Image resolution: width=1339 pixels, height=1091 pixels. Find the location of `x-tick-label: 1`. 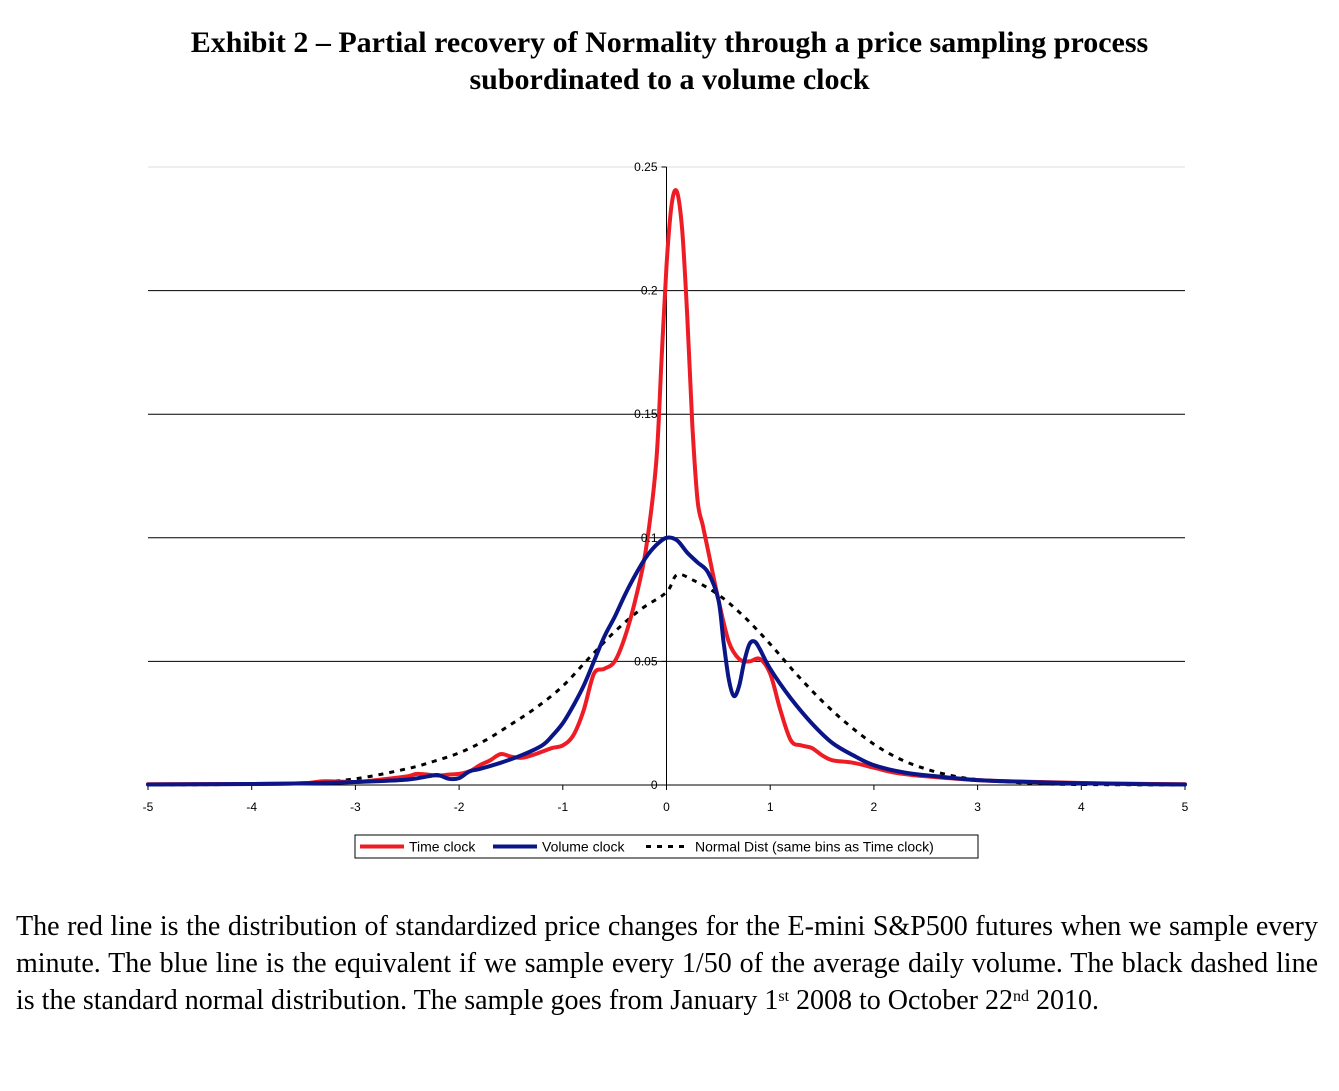

x-tick-label: 1 is located at coordinates (770, 807).